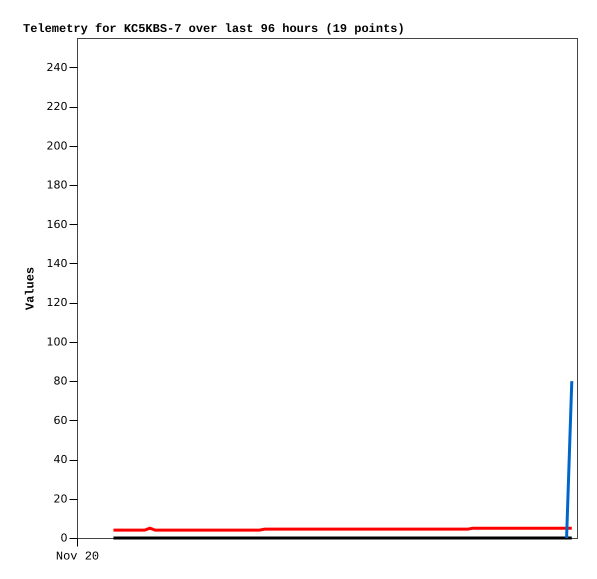  What do you see at coordinates (61, 499) in the screenshot?
I see `y-tick-label: 20` at bounding box center [61, 499].